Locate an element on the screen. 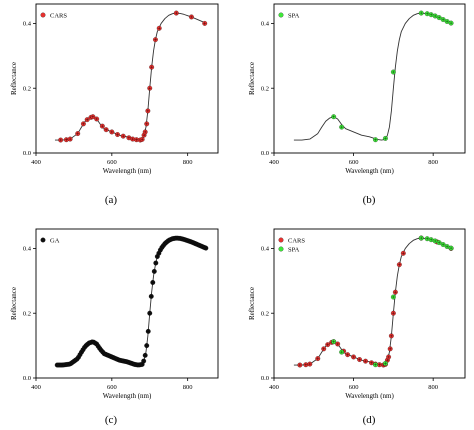 This screenshot has height=430, width=474. panel-label: (c) is located at coordinates (111, 420).